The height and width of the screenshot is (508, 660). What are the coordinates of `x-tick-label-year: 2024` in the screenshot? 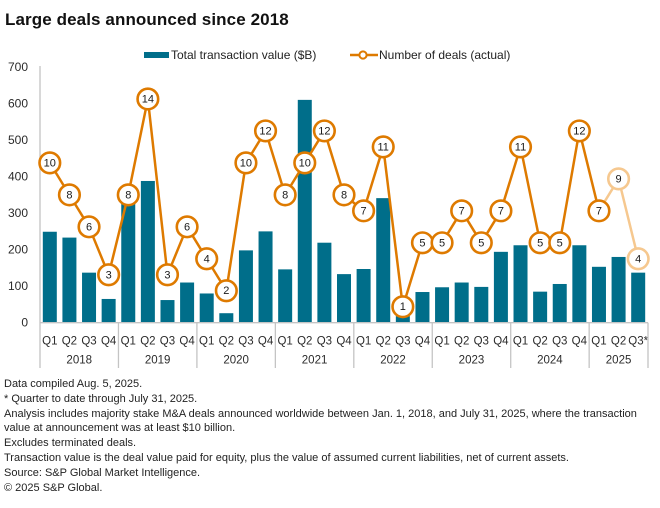 It's located at (550, 361).